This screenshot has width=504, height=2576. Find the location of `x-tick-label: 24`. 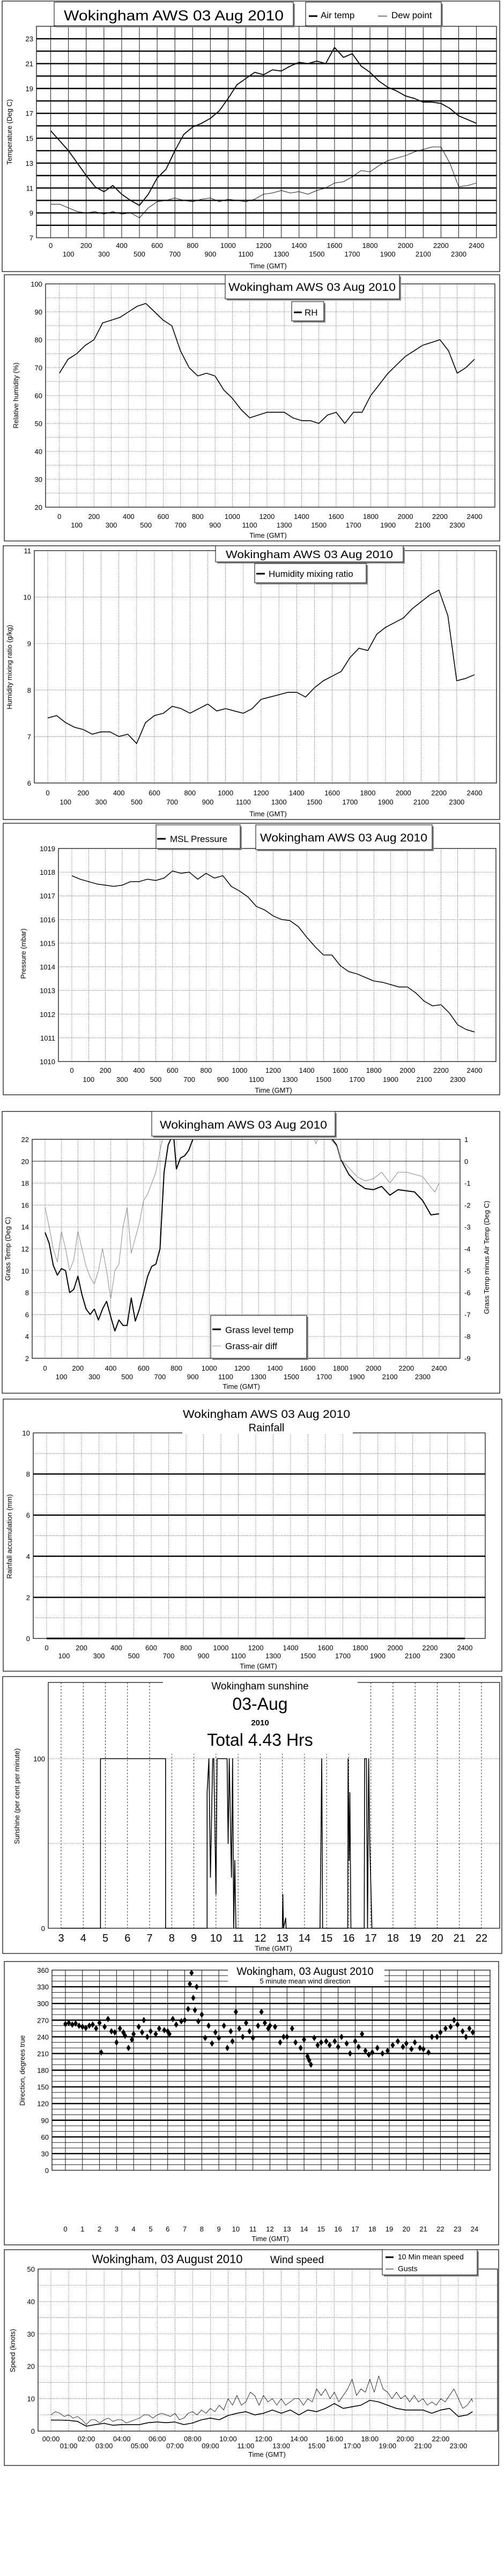

x-tick-label: 24 is located at coordinates (475, 2229).